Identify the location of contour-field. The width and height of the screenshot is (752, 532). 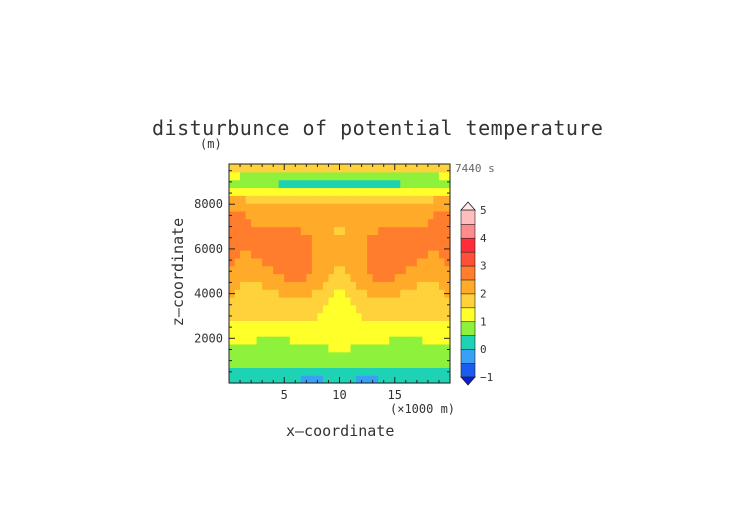
(340, 274).